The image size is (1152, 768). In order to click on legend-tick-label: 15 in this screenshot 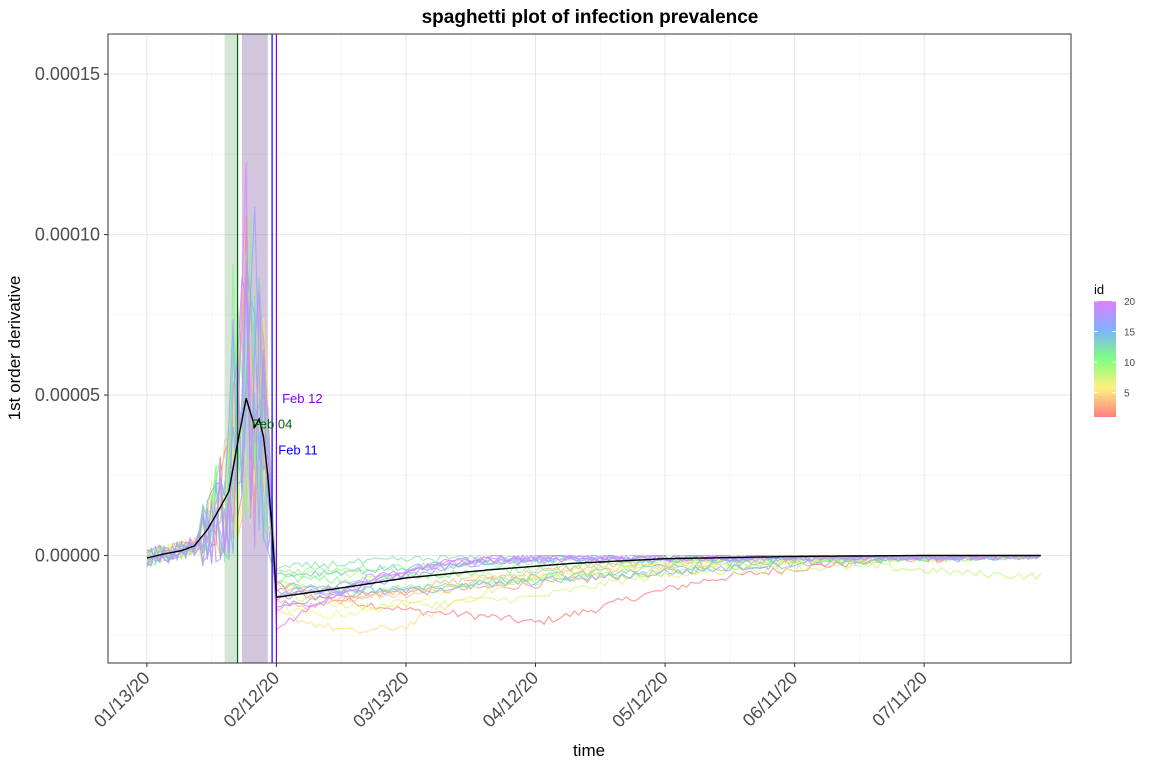, I will do `click(1130, 333)`.